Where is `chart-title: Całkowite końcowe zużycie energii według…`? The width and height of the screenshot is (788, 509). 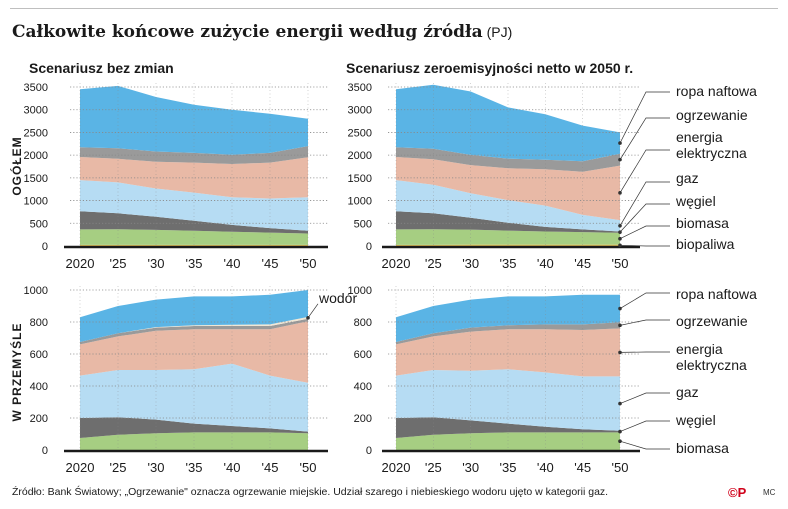 chart-title: Całkowite końcowe zużycie energii według… is located at coordinates (262, 32).